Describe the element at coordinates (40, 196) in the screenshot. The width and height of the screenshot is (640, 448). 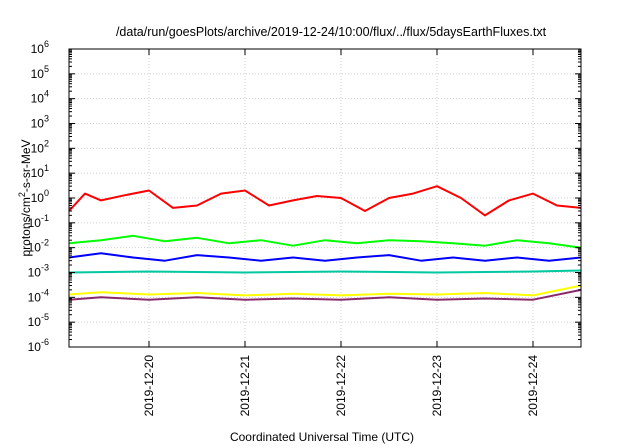
I see `y-tick-label: 10⁰` at that location.